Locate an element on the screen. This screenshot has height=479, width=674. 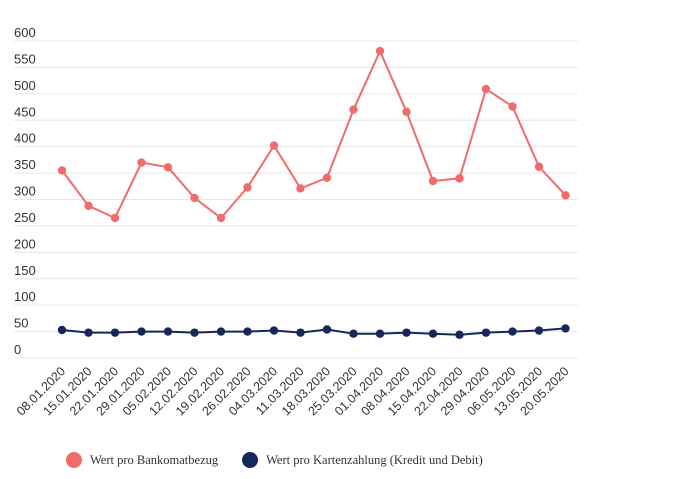
y-tick-label: 400 is located at coordinates (25, 138).